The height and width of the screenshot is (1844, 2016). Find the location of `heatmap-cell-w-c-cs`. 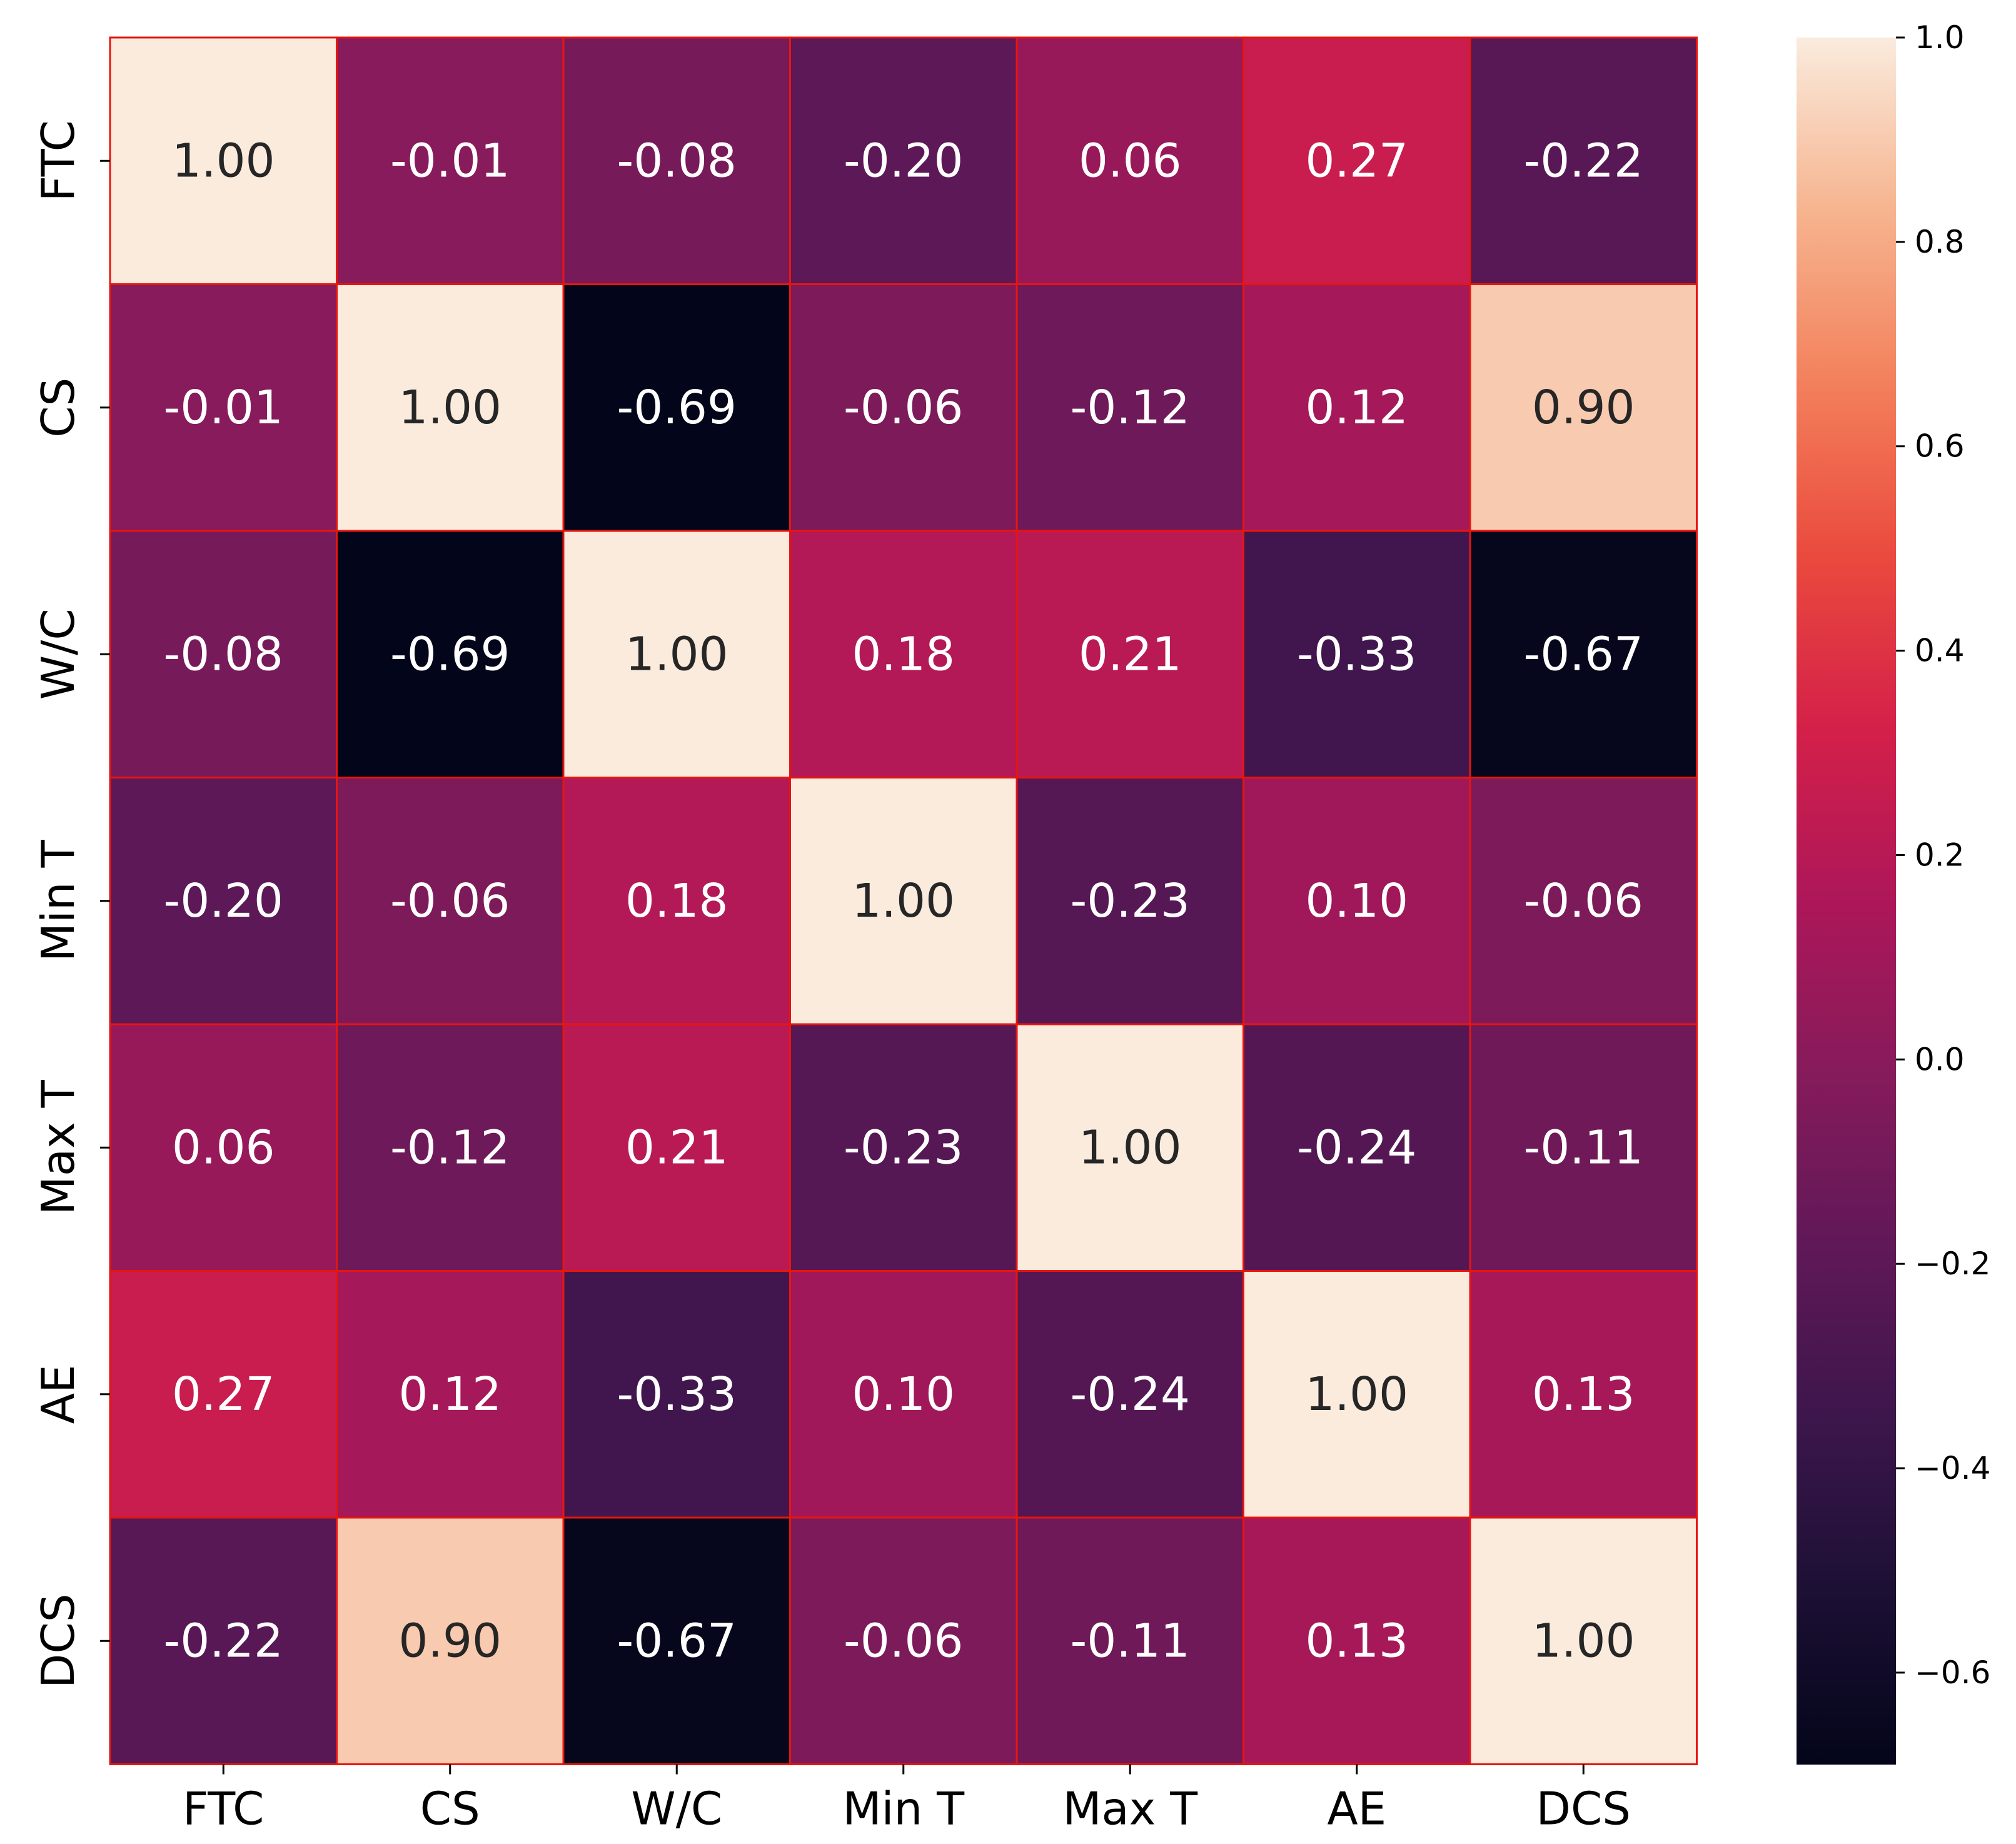

heatmap-cell-w-c-cs is located at coordinates (451, 654).